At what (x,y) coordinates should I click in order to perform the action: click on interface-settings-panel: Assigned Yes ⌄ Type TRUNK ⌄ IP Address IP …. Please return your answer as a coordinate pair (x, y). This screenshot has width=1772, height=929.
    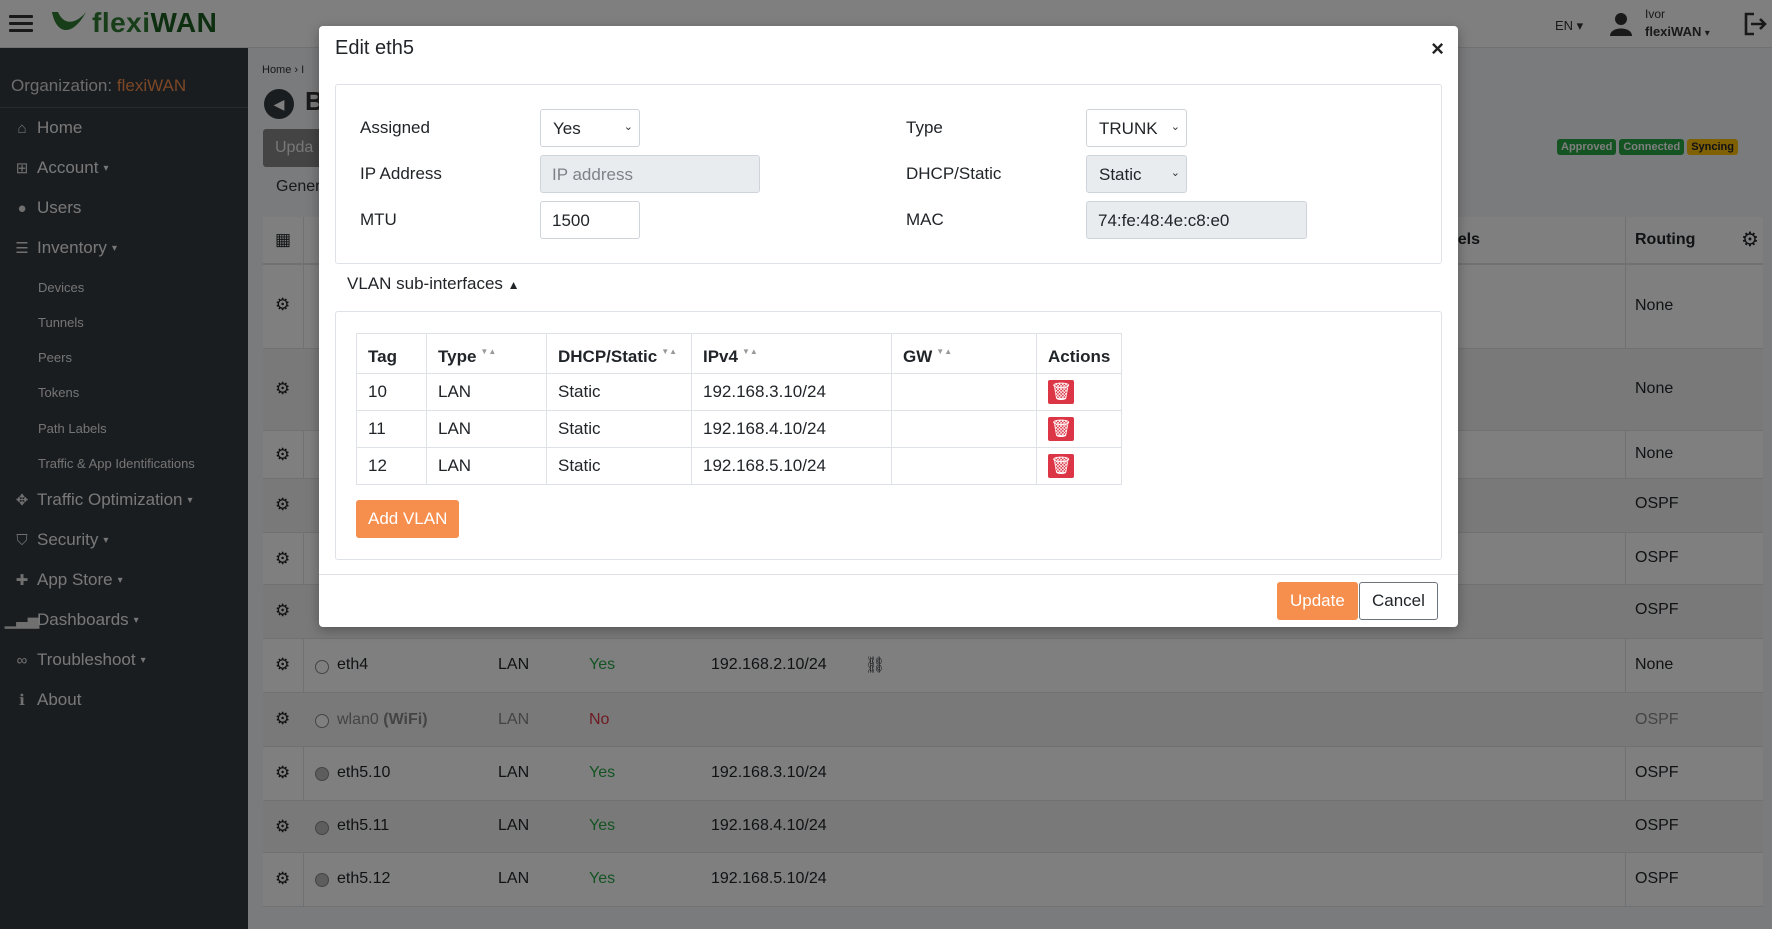
    Looking at the image, I should click on (888, 174).